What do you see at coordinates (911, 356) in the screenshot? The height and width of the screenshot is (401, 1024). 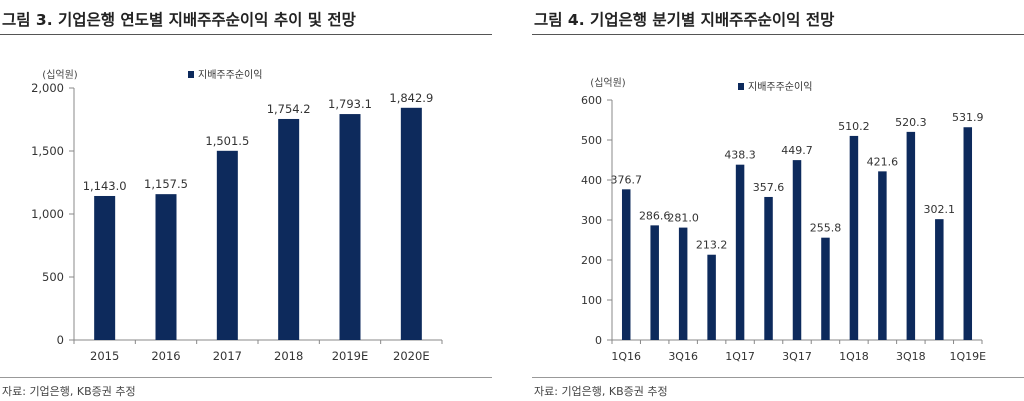 I see `x-tick-label: 3Q18` at bounding box center [911, 356].